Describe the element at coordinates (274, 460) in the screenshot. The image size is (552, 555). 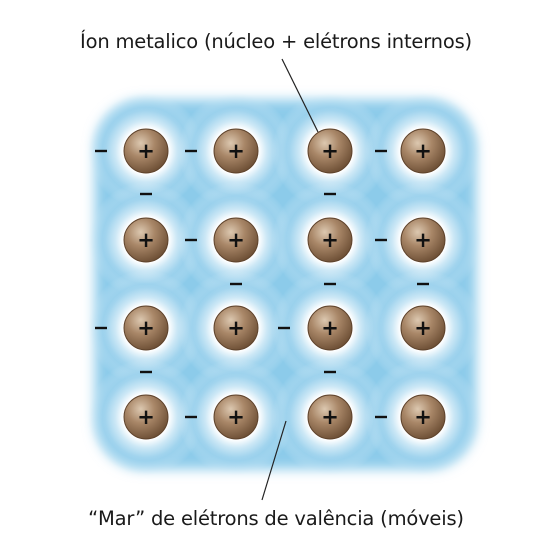
I see `sea-pointer-line` at that location.